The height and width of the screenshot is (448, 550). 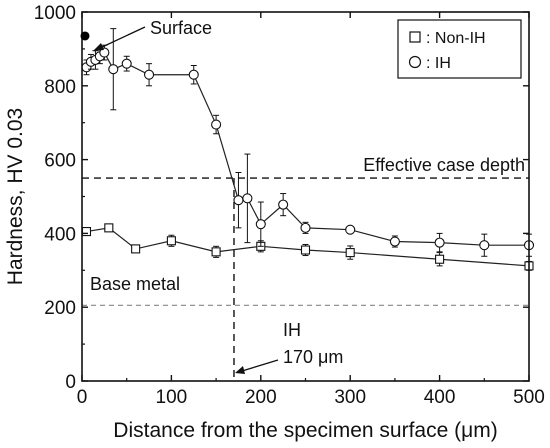 I want to click on x-tick-label: 300, so click(x=350, y=397).